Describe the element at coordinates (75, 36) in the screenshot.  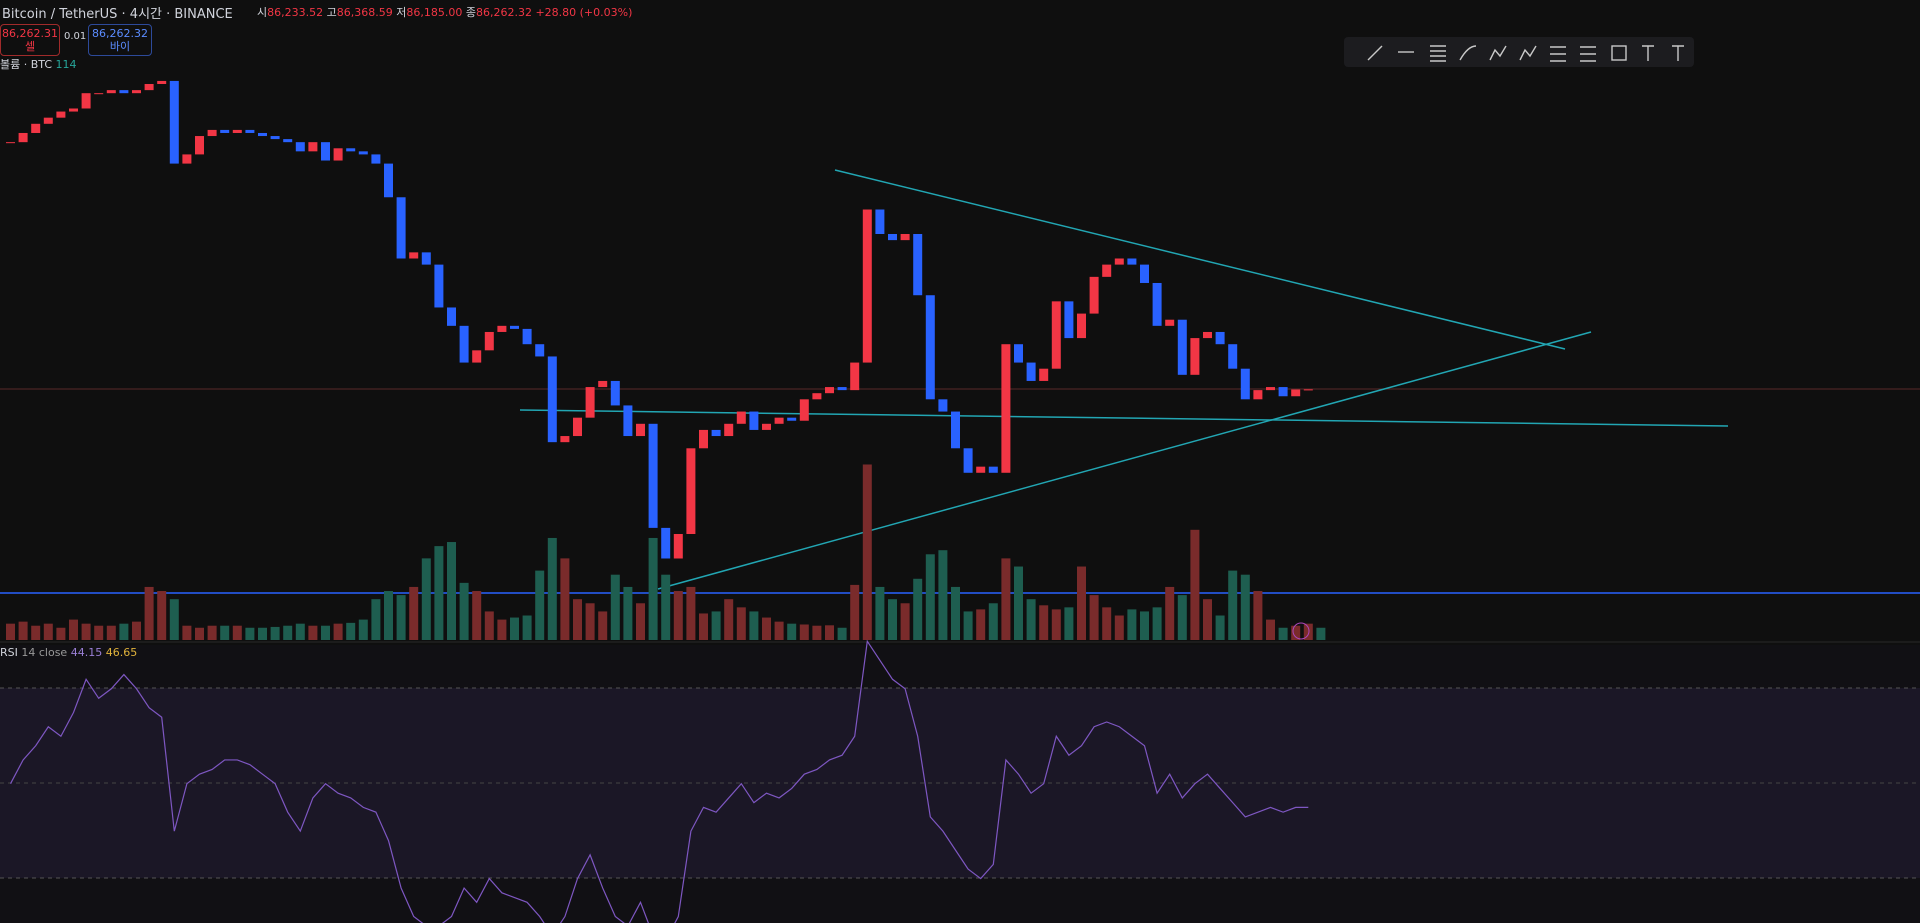
I see `spread: 0.01` at that location.